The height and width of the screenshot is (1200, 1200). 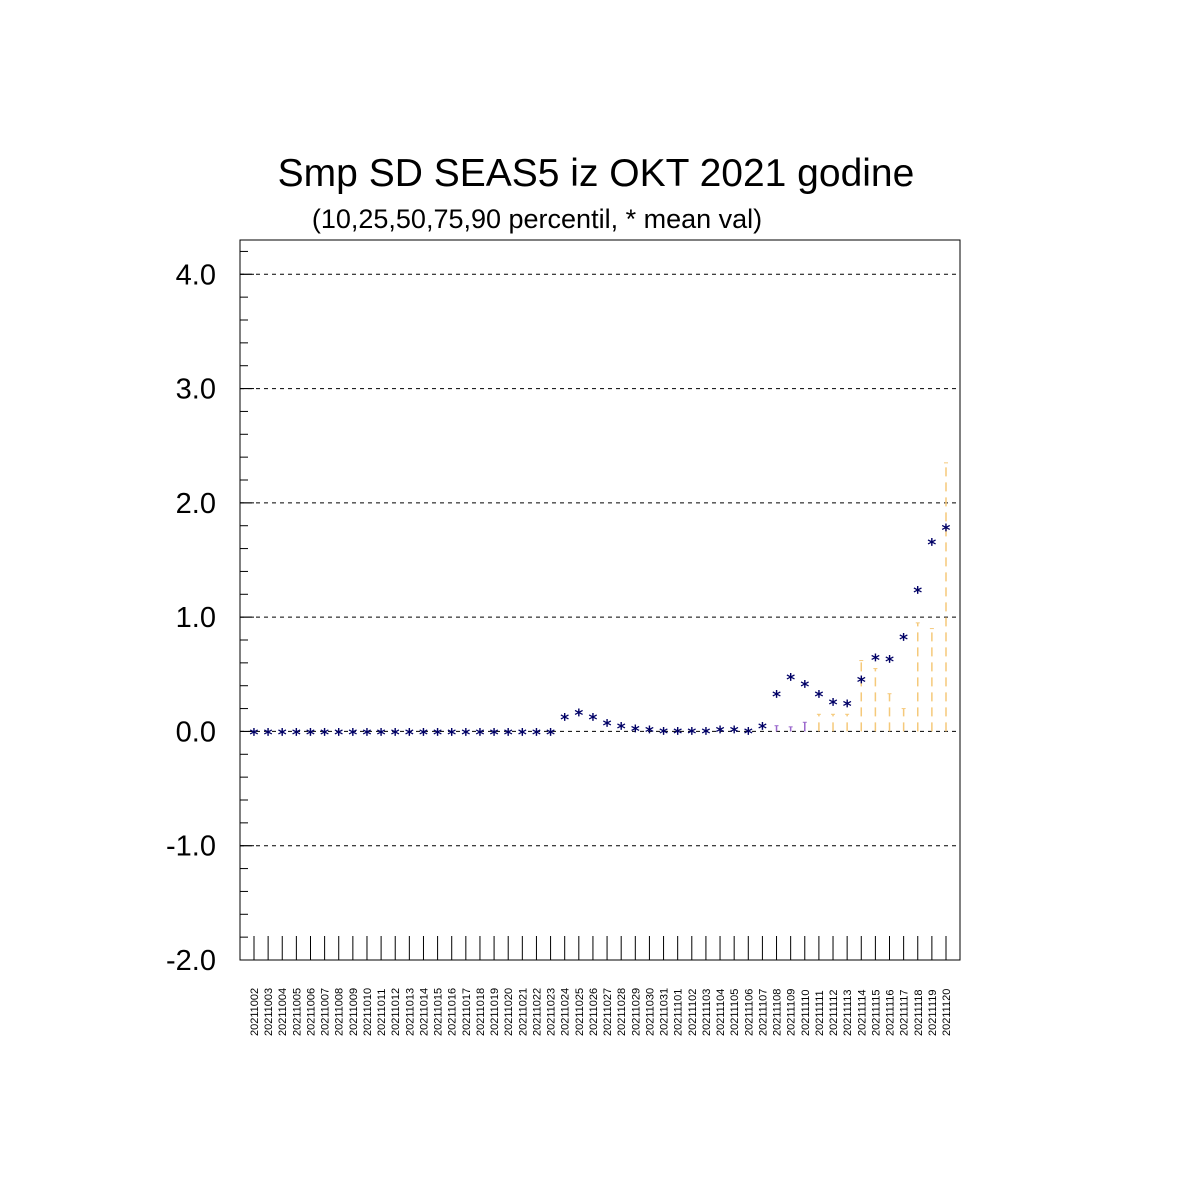 I want to click on x-tick-label: 20211104, so click(x=721, y=1012).